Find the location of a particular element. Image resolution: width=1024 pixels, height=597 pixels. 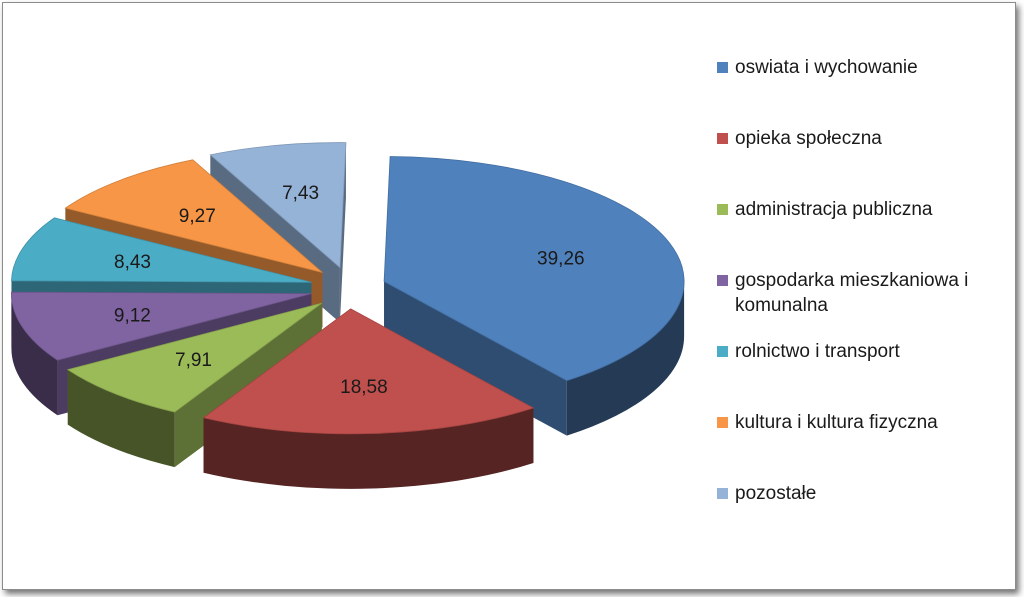

data-label-6: 9,27 is located at coordinates (197, 216).